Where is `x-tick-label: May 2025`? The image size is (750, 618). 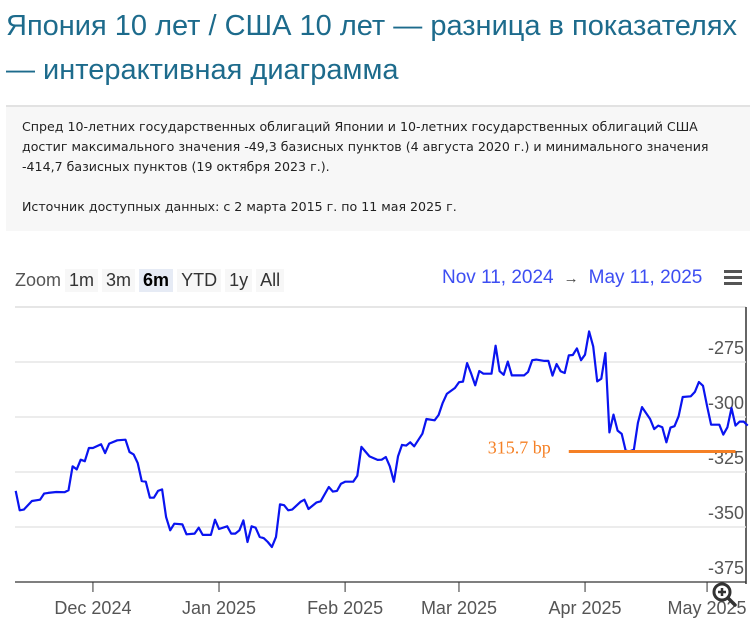
x-tick-label: May 2025 is located at coordinates (707, 608).